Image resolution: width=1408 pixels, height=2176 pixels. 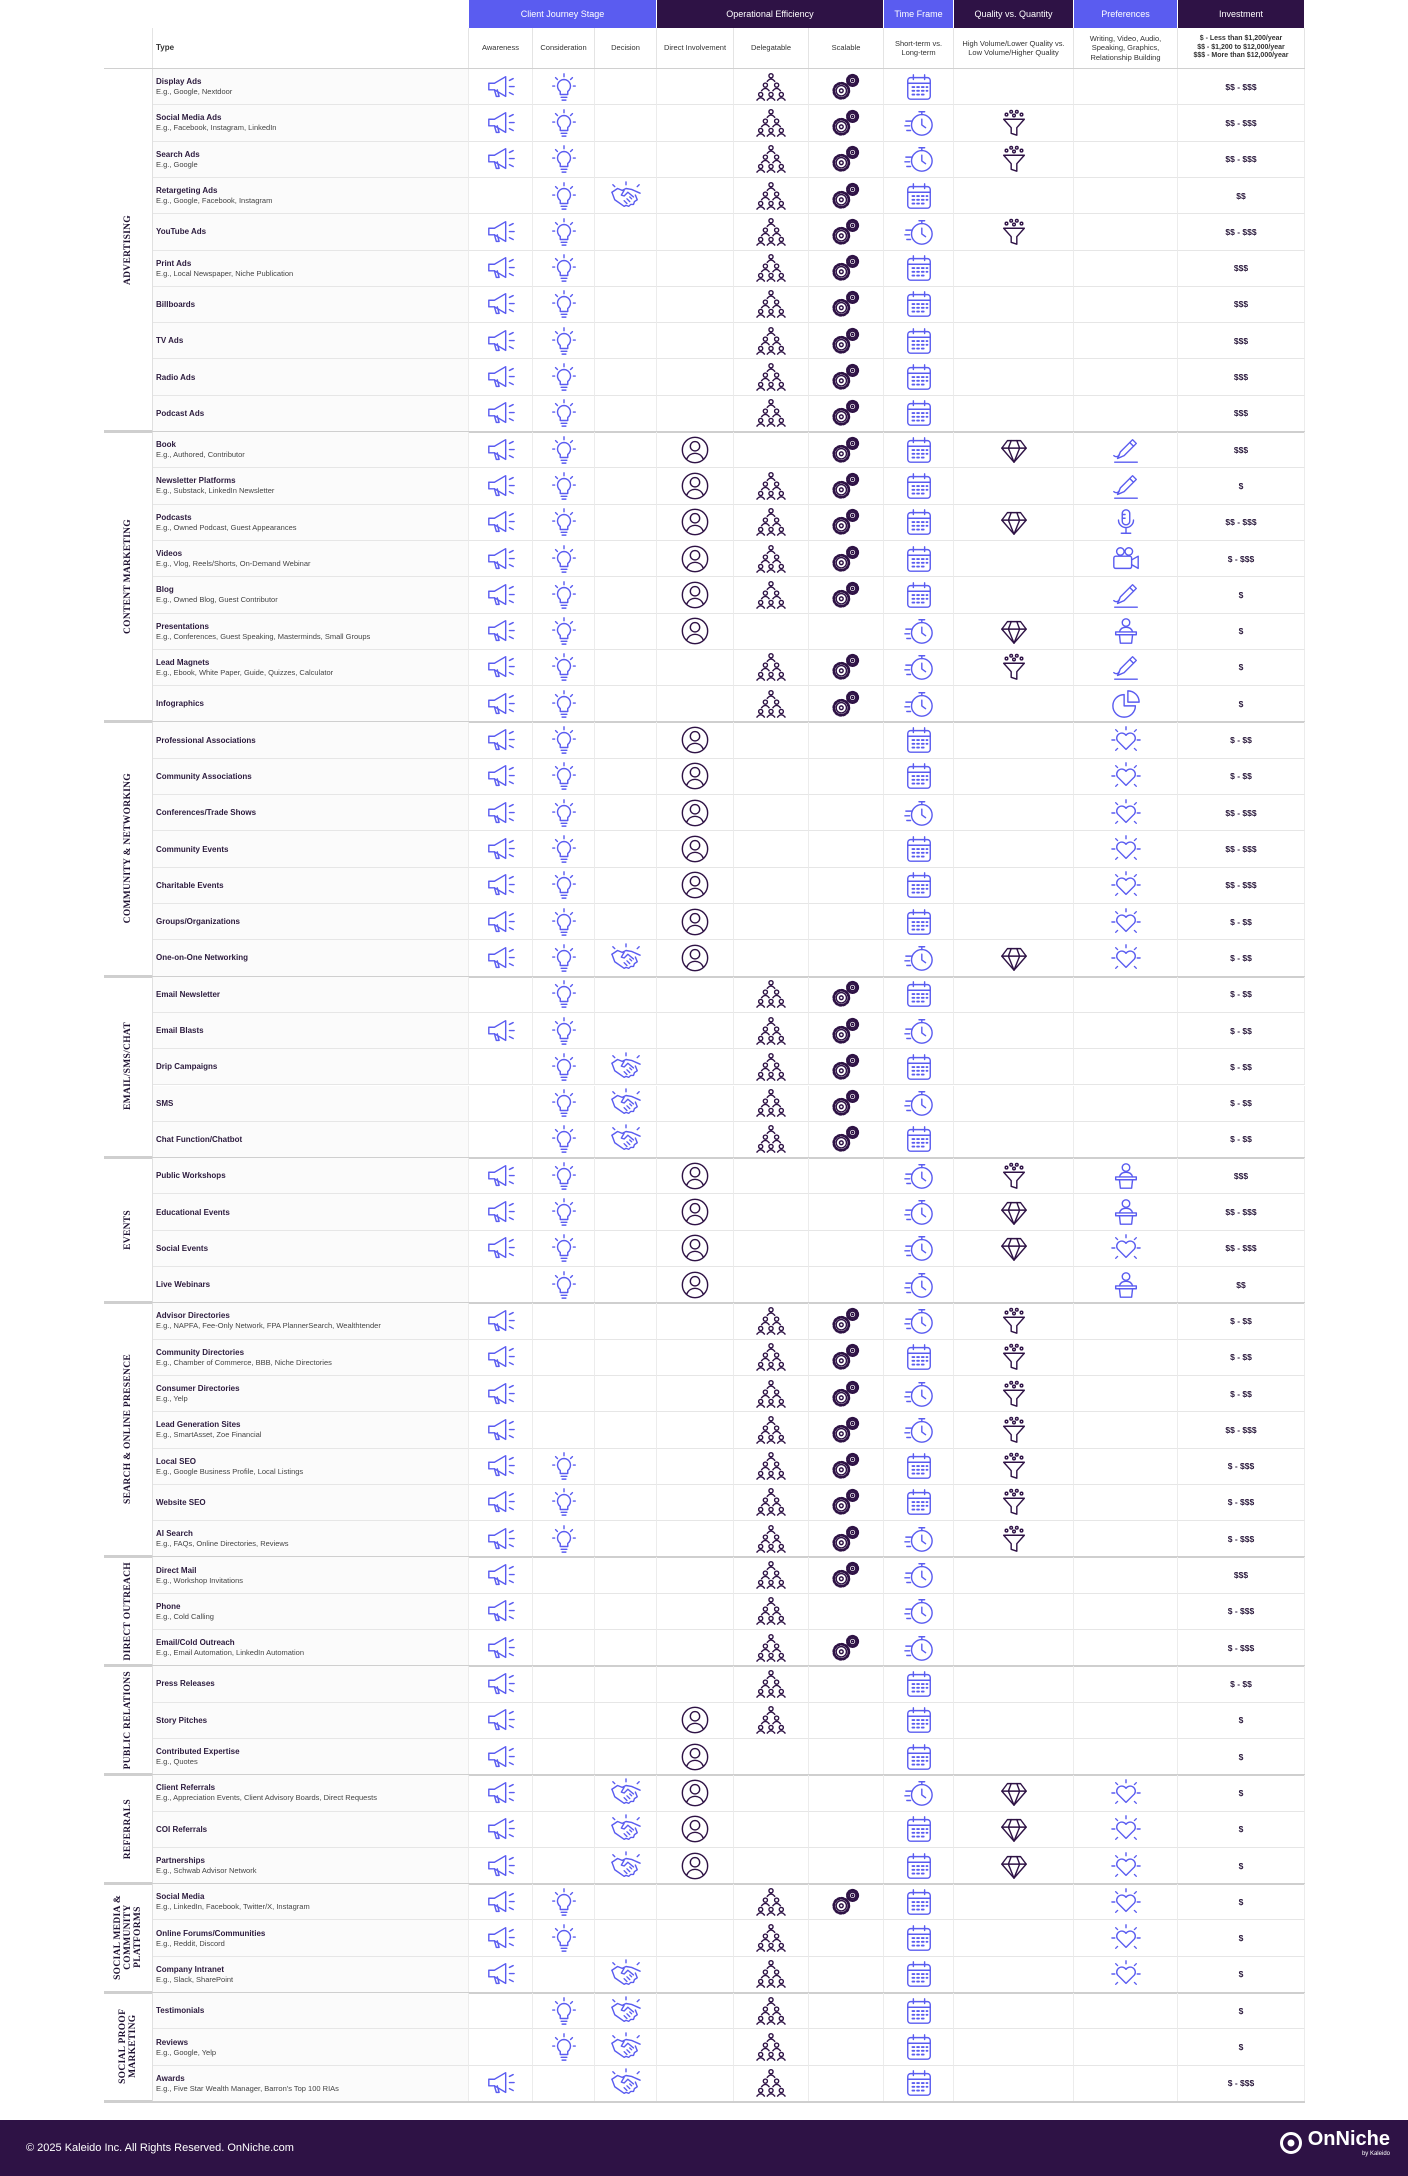 What do you see at coordinates (1241, 740) in the screenshot?
I see `investment: $ - $$` at bounding box center [1241, 740].